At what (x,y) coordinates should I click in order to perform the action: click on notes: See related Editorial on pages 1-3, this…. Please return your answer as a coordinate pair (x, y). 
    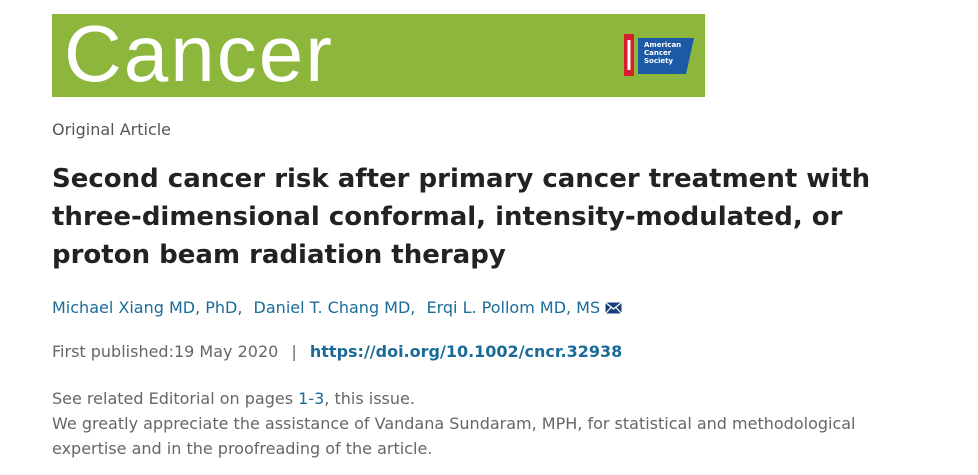
    Looking at the image, I should click on (492, 423).